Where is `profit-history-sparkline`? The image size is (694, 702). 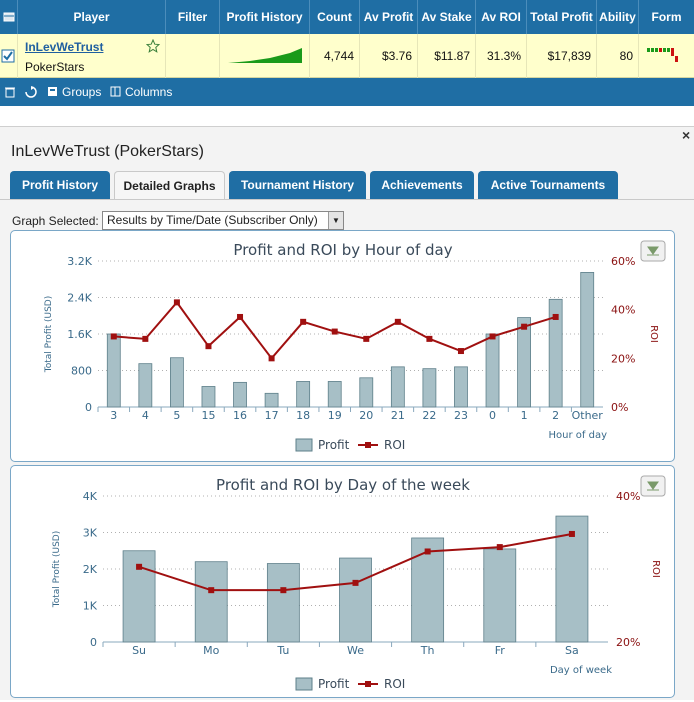 profit-history-sparkline is located at coordinates (265, 56).